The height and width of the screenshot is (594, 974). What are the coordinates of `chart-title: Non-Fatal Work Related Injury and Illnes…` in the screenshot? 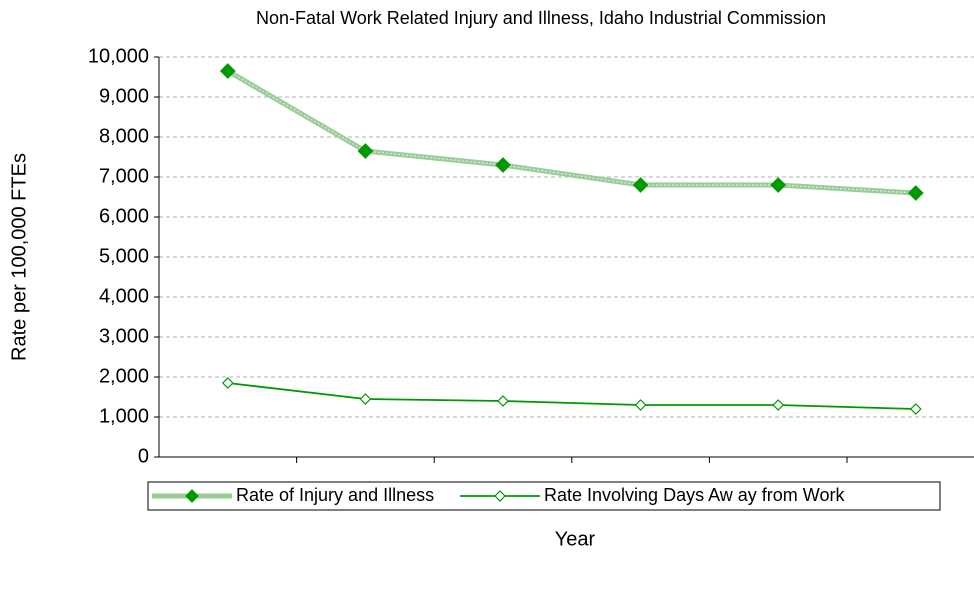 It's located at (541, 18).